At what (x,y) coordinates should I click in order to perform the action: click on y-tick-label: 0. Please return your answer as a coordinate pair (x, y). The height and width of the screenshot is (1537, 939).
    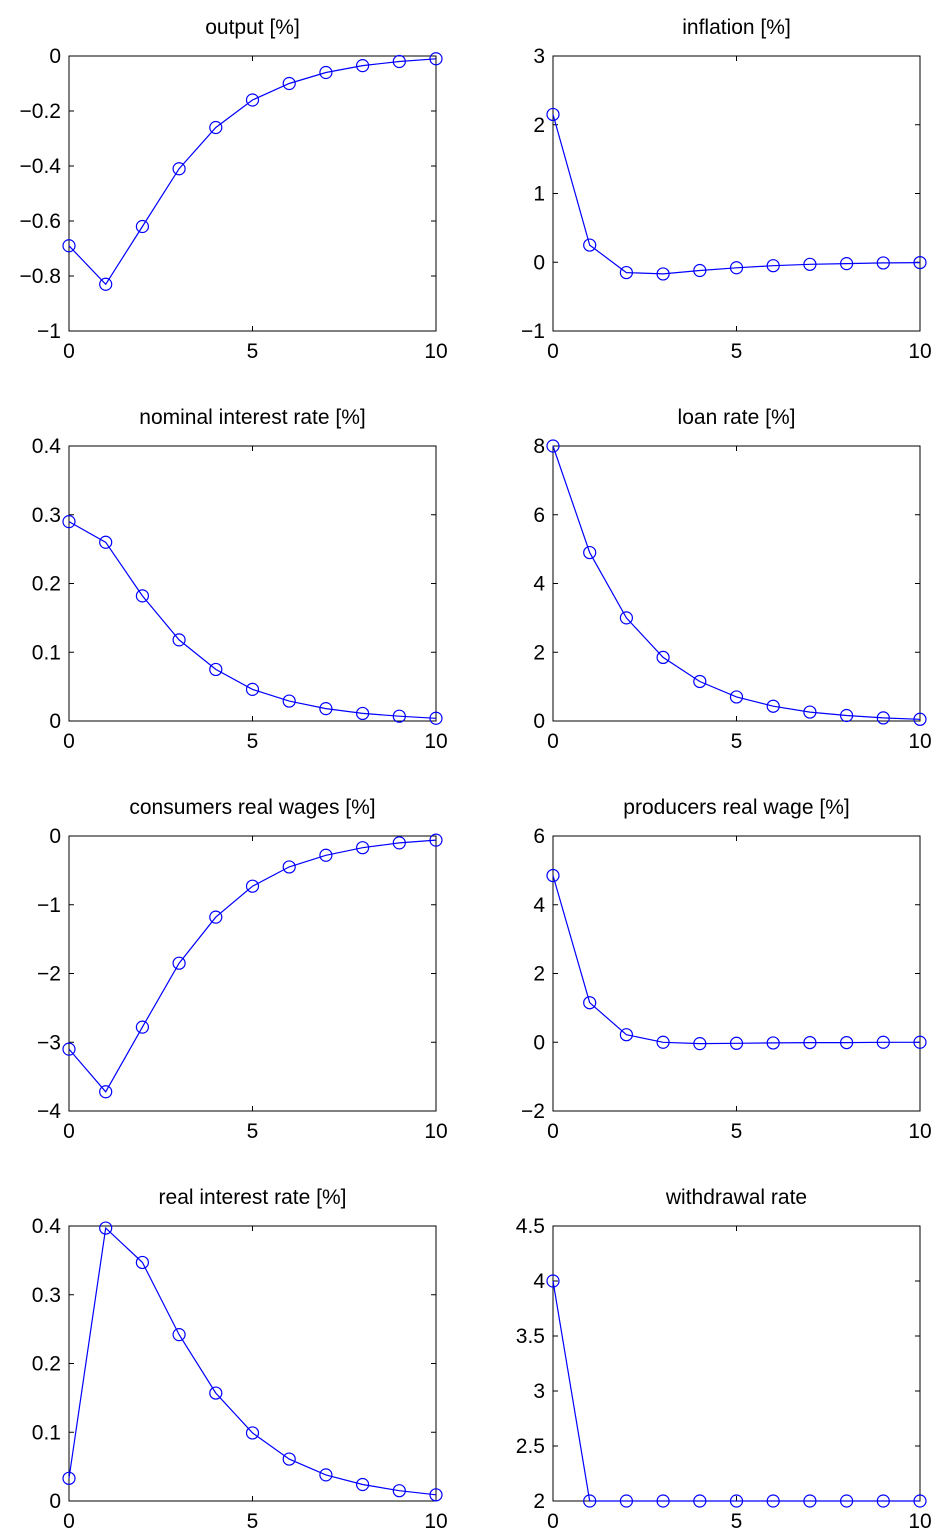
    Looking at the image, I should click on (55, 721).